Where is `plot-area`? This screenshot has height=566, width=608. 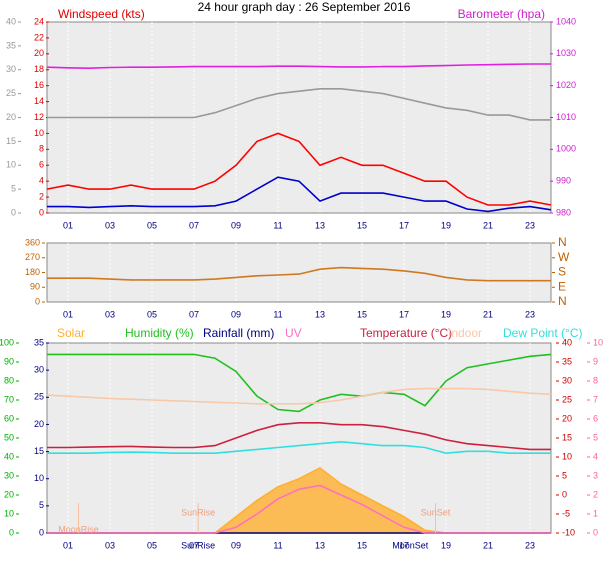 plot-area is located at coordinates (299, 272).